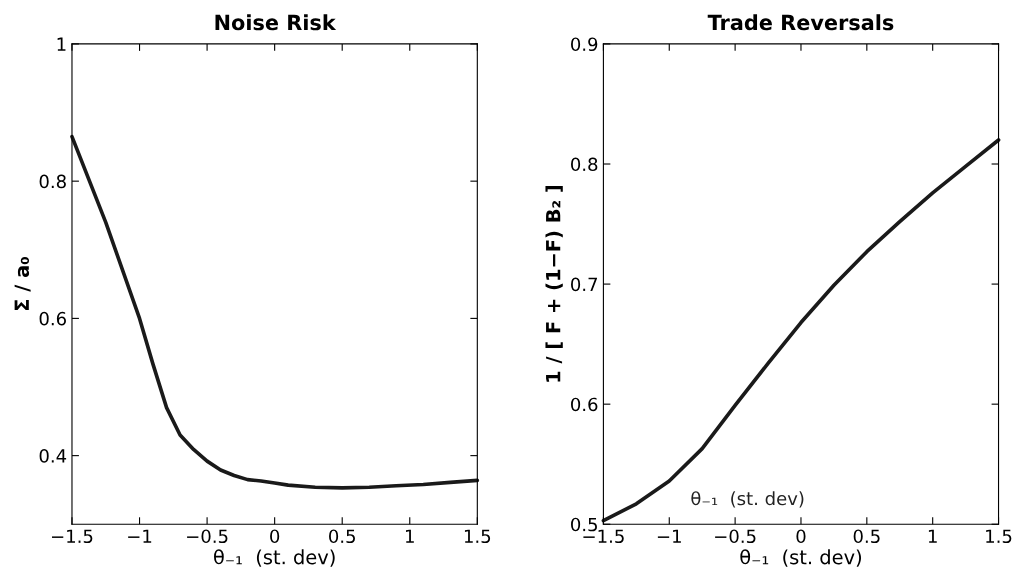 The image size is (1021, 578). I want to click on x-tick-label: −1.5, so click(72, 536).